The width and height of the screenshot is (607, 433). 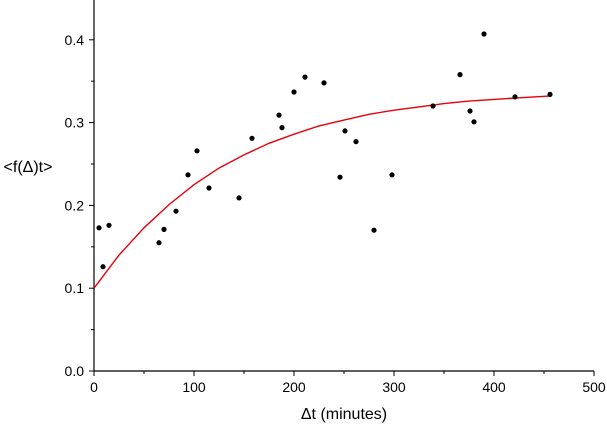 What do you see at coordinates (75, 123) in the screenshot?
I see `y-tick-label: 0.3` at bounding box center [75, 123].